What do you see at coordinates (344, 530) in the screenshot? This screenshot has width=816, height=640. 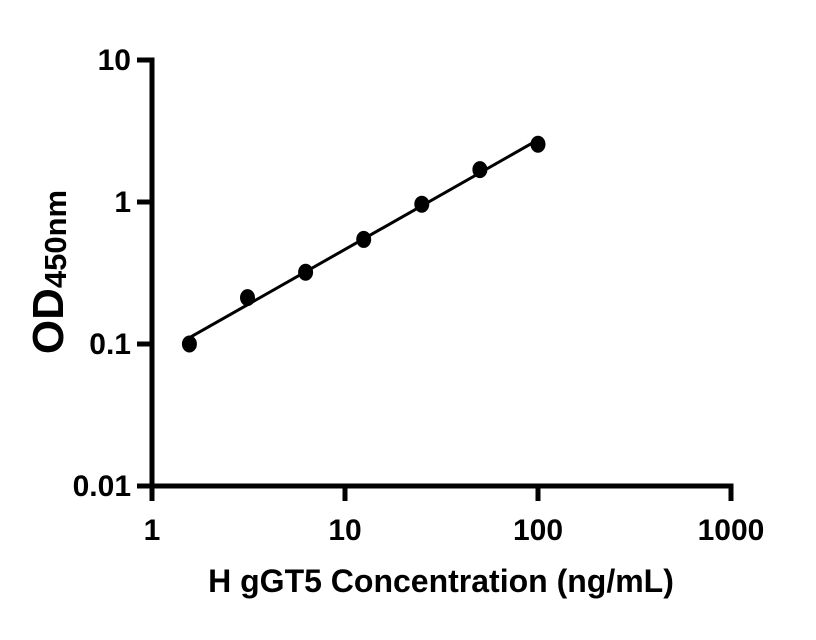 I see `x-axis-tick-label: 10` at bounding box center [344, 530].